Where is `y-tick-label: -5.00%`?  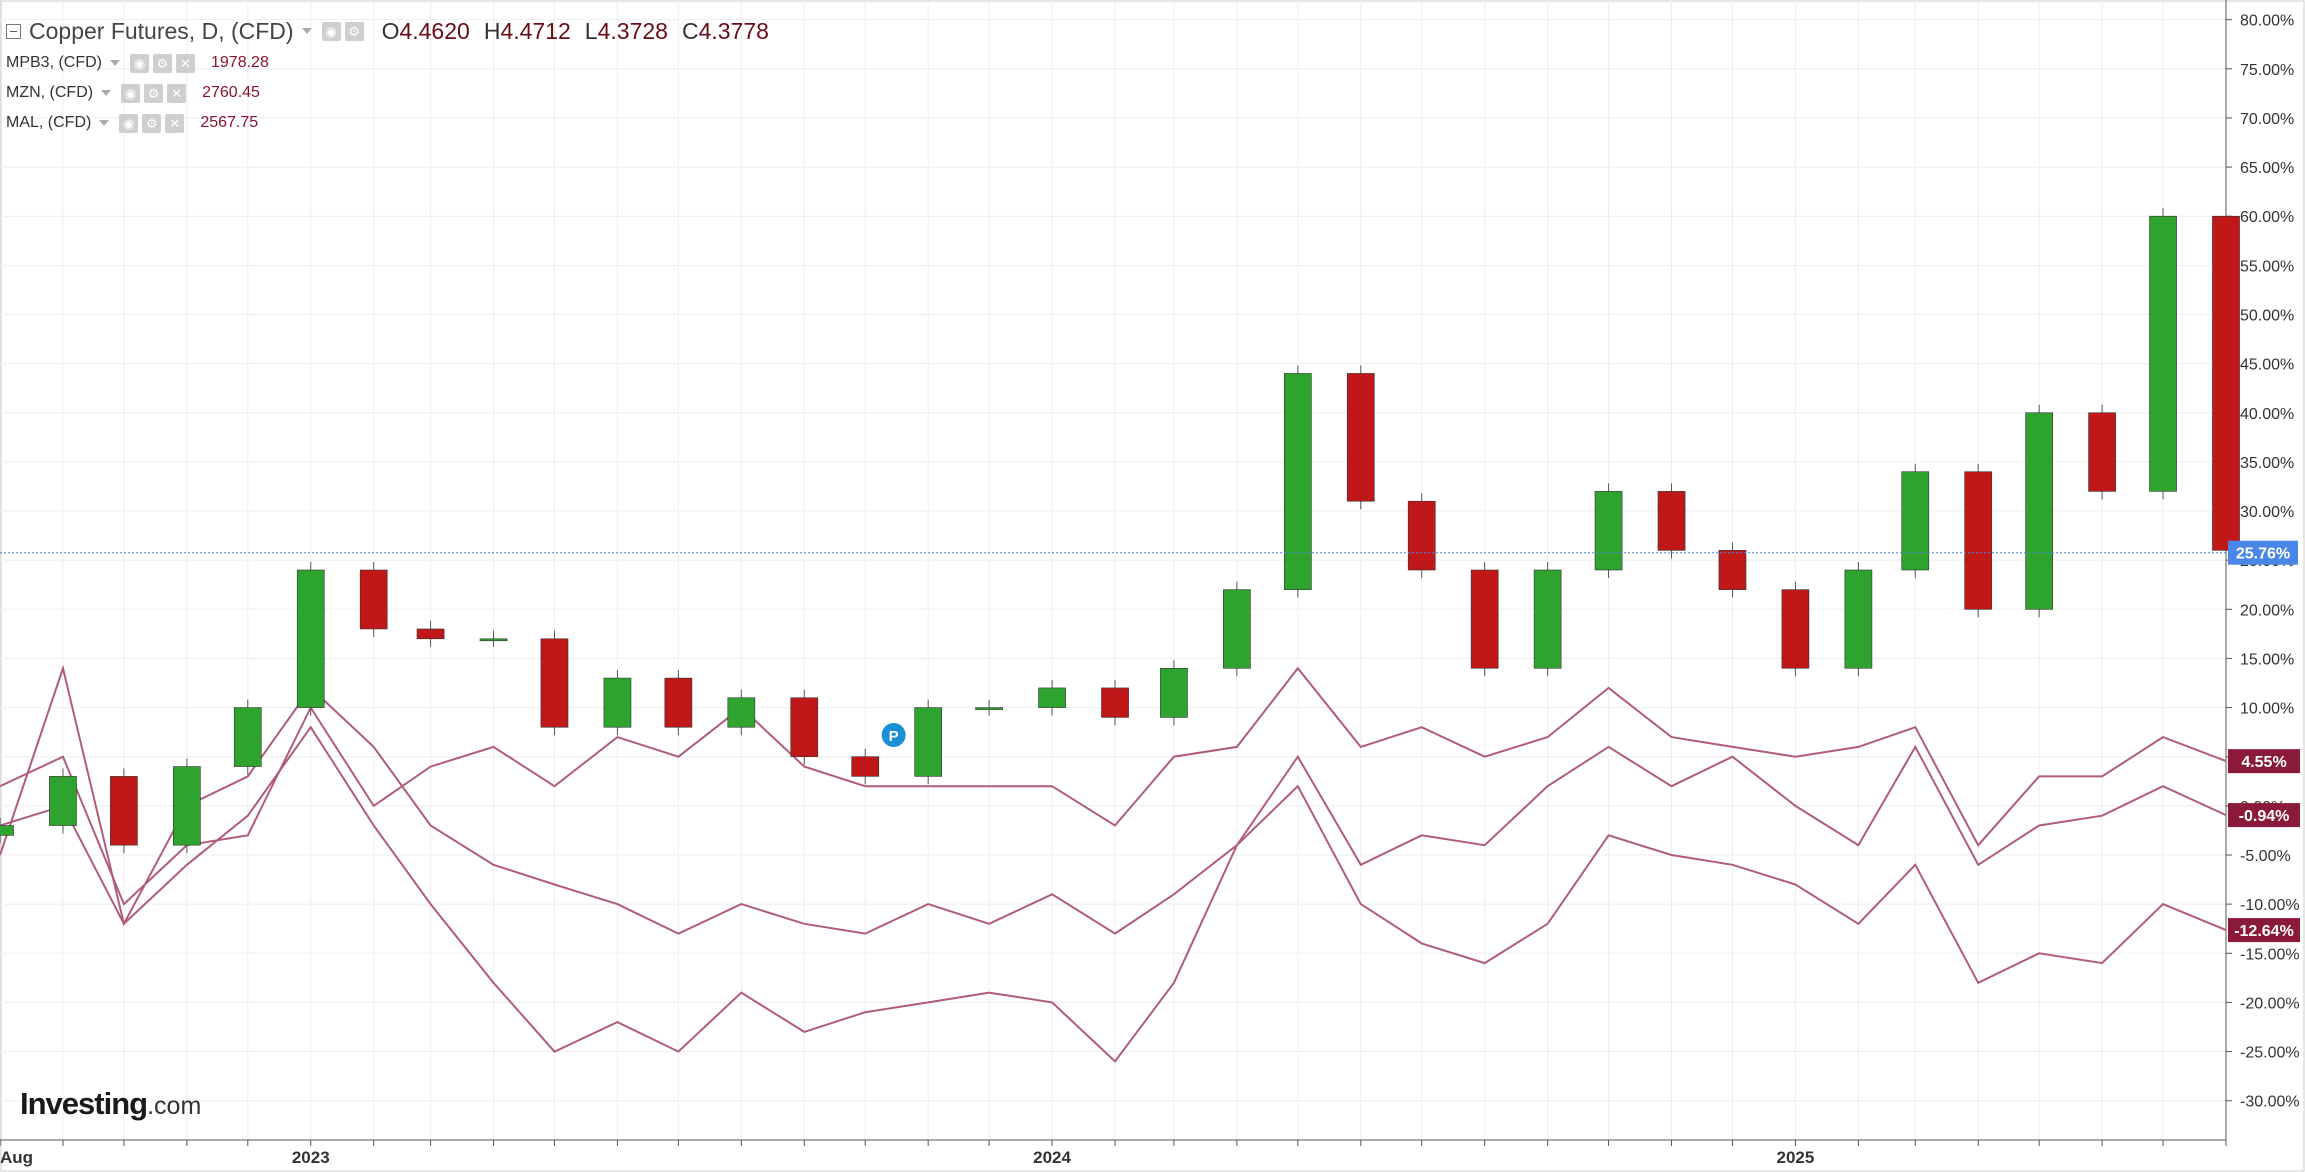
y-tick-label: -5.00% is located at coordinates (2265, 856).